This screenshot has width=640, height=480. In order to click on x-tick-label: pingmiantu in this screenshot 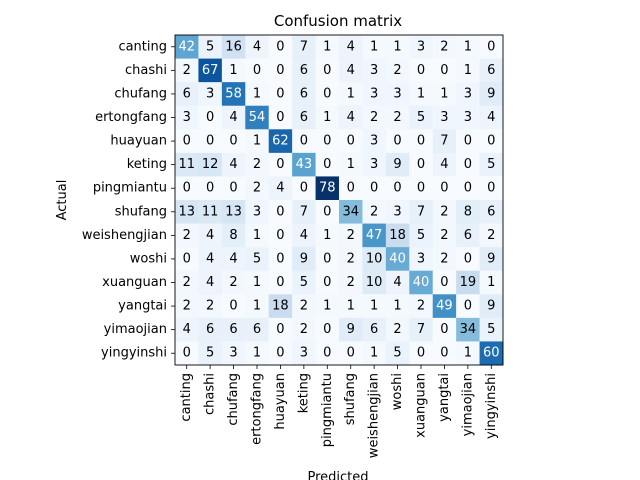, I will do `click(327, 410)`.